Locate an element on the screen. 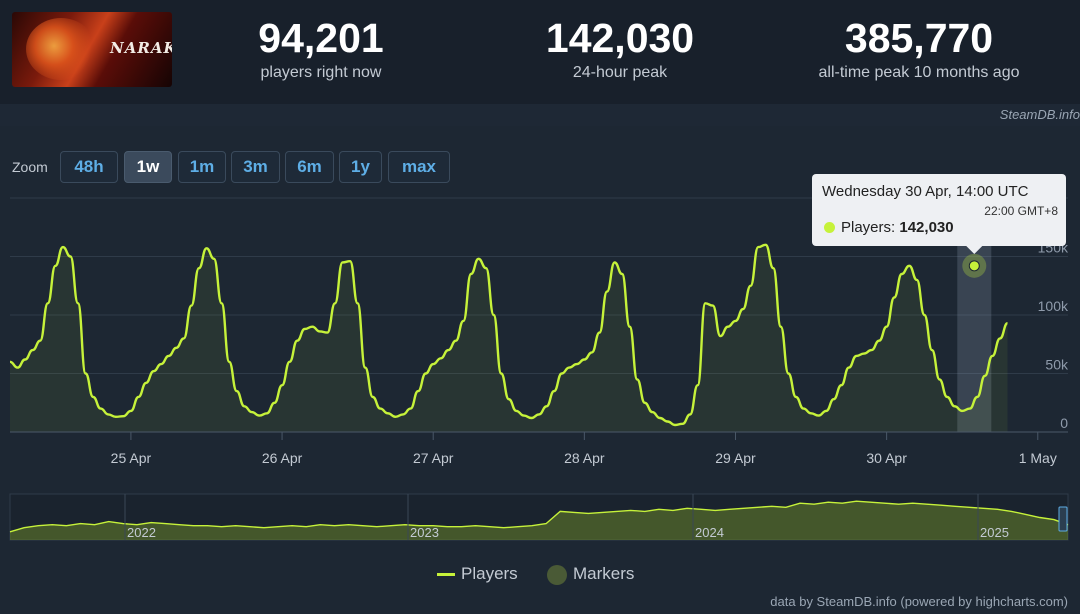 This screenshot has width=1080, height=614. zoom-6m-button: 6m is located at coordinates (309, 167).